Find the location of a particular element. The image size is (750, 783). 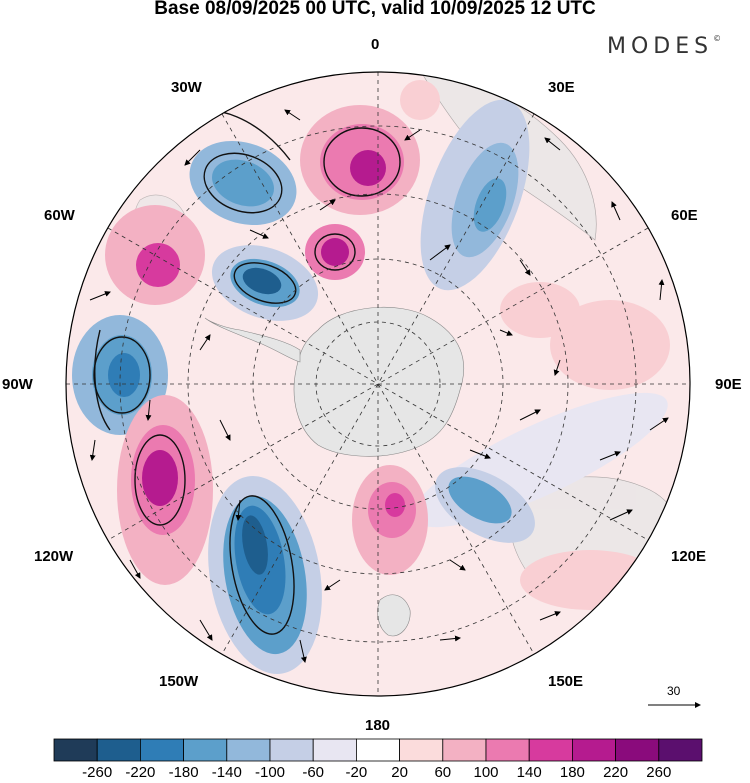

lon-label-120e: 120E is located at coordinates (689, 556).